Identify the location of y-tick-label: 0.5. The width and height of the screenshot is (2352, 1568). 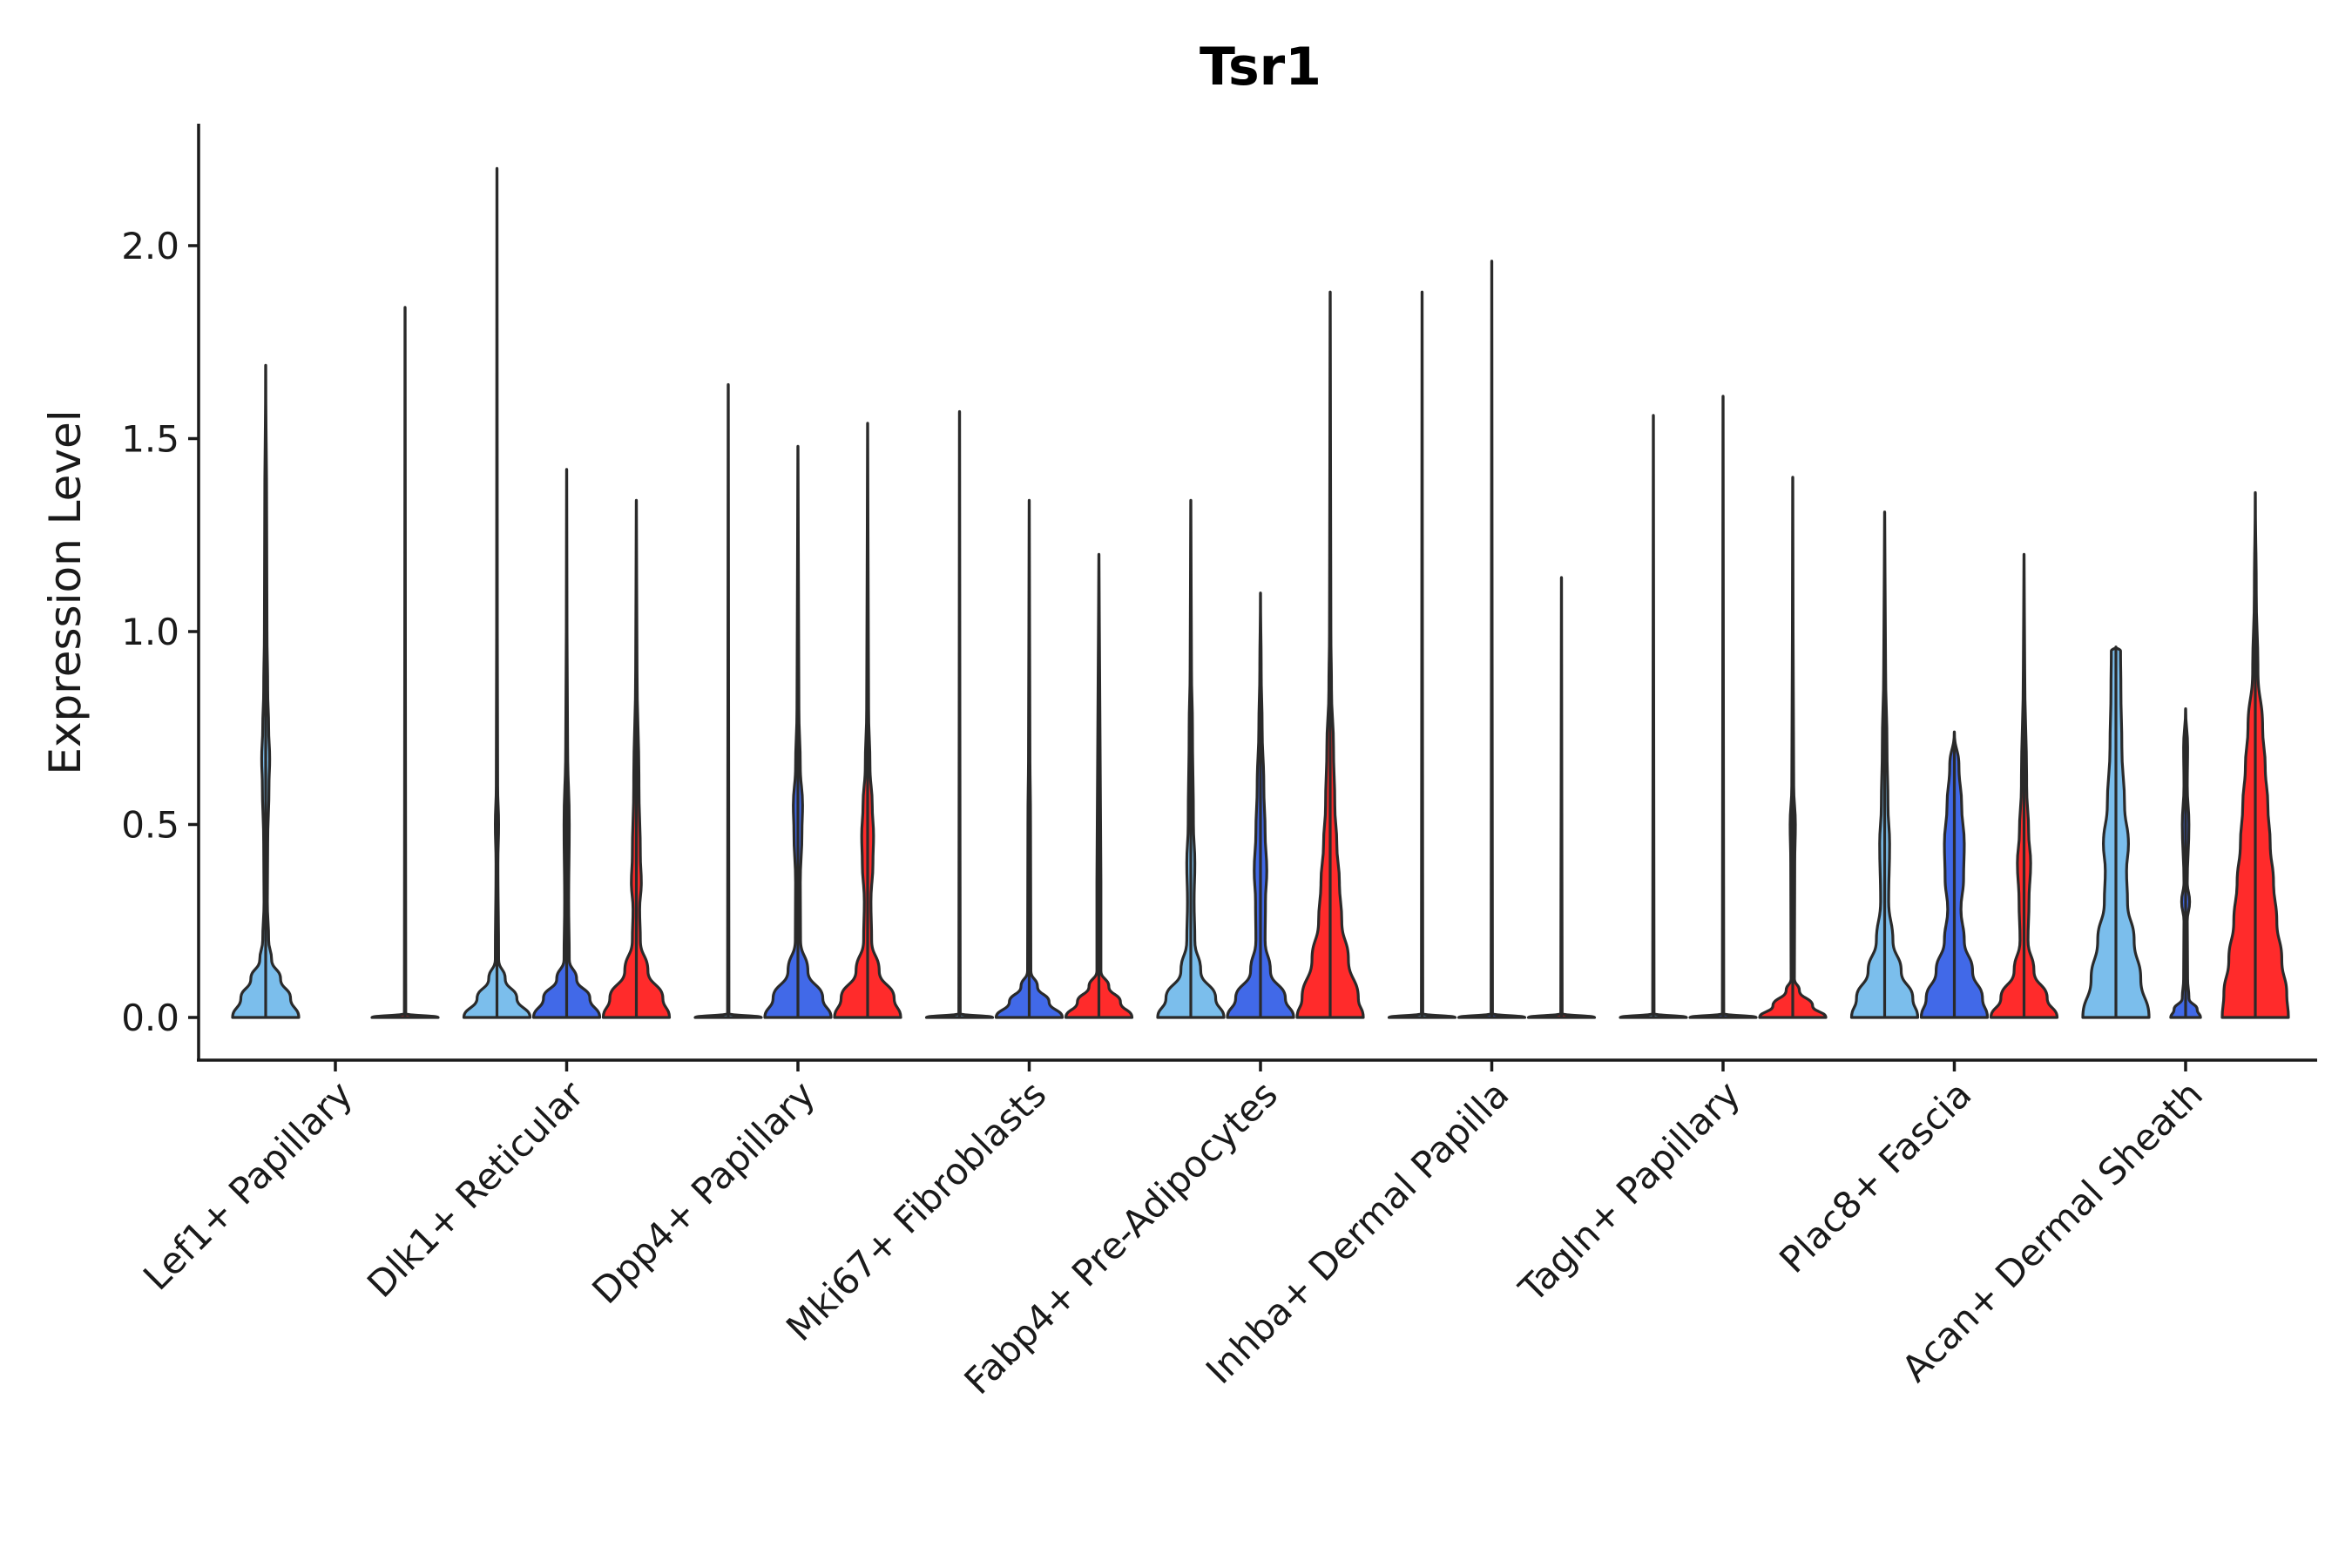
(150, 825).